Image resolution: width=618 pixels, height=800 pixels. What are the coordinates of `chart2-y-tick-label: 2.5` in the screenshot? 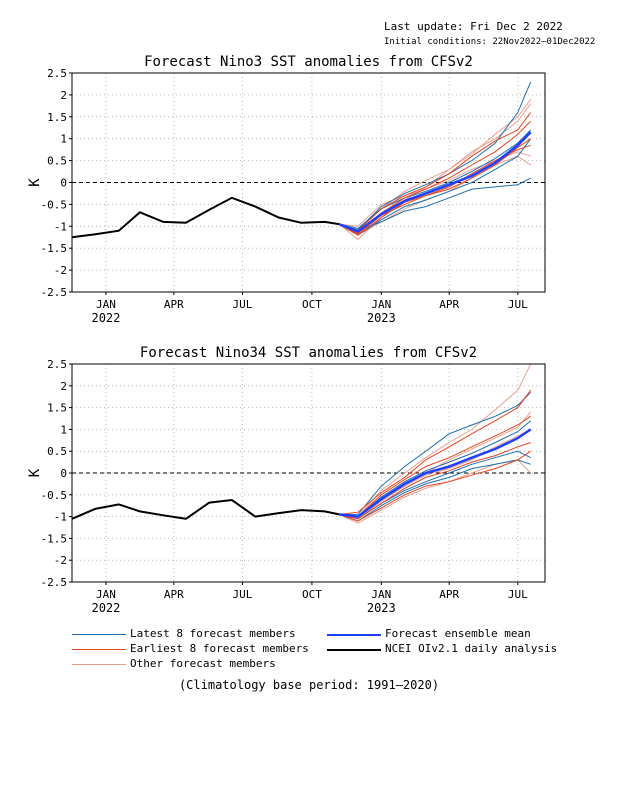 It's located at (57, 364).